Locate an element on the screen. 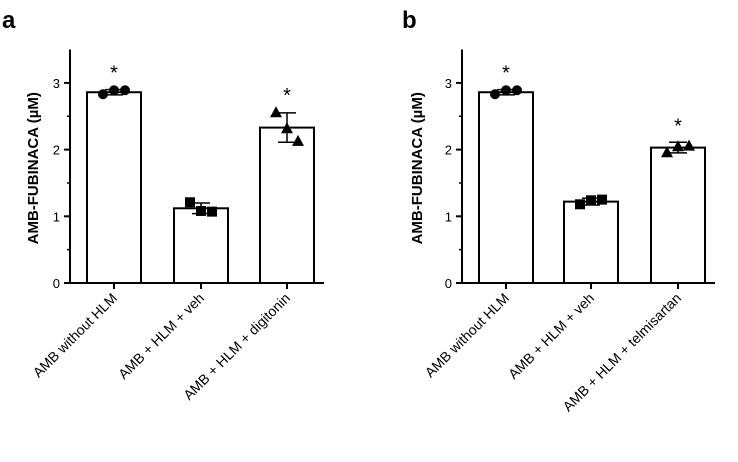  panel-label: a is located at coordinates (9, 20).